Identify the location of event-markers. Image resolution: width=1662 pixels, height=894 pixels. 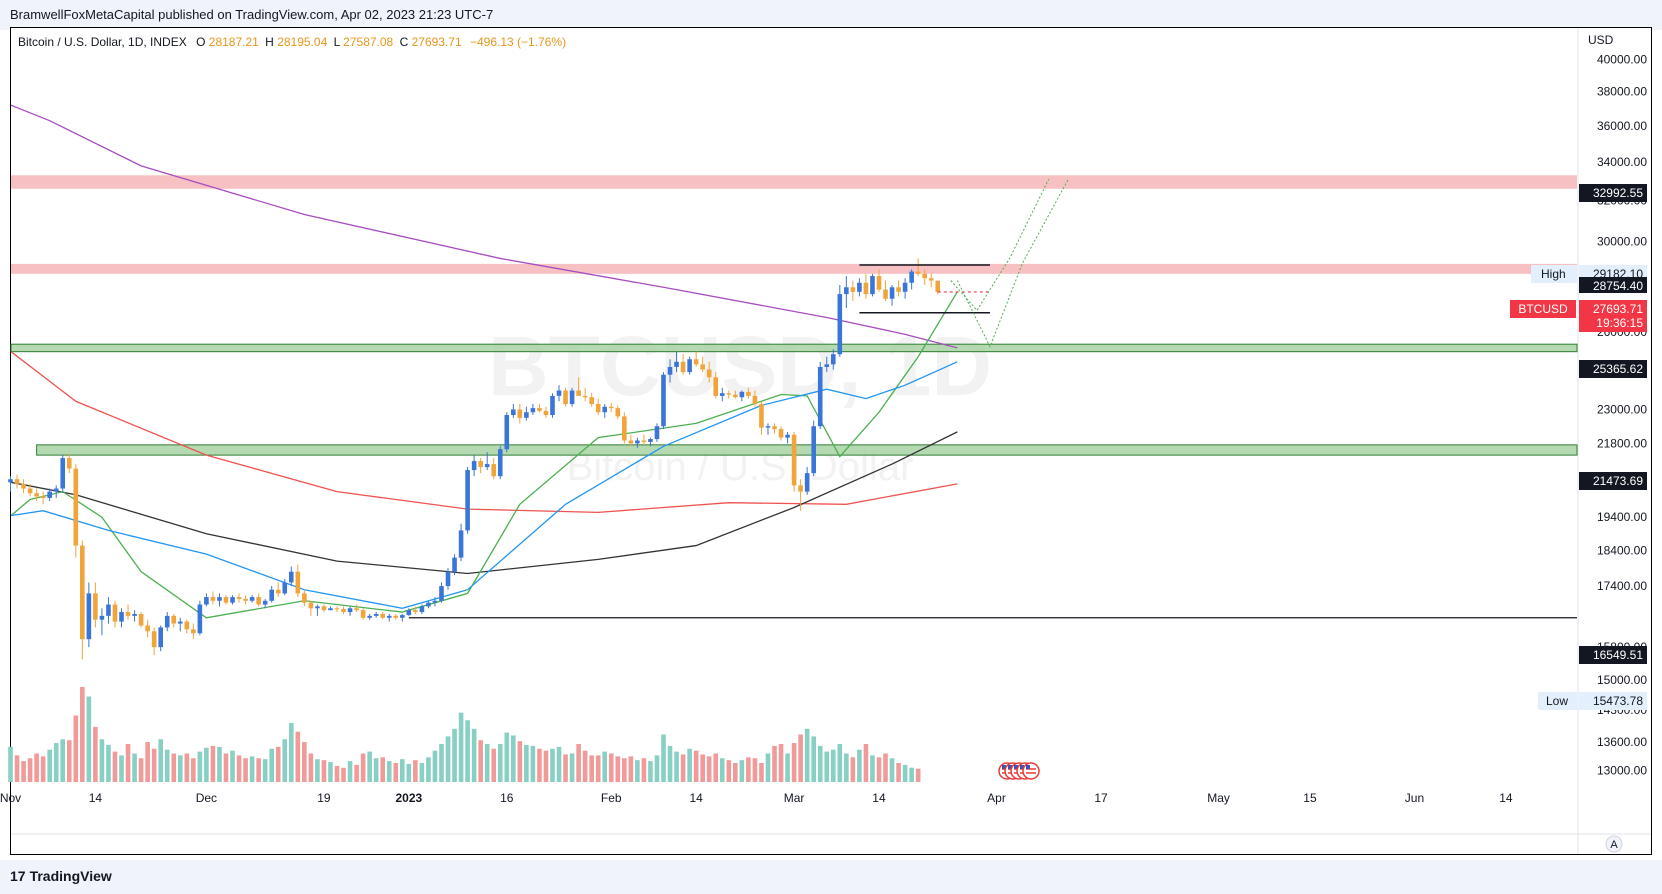
(1019, 771).